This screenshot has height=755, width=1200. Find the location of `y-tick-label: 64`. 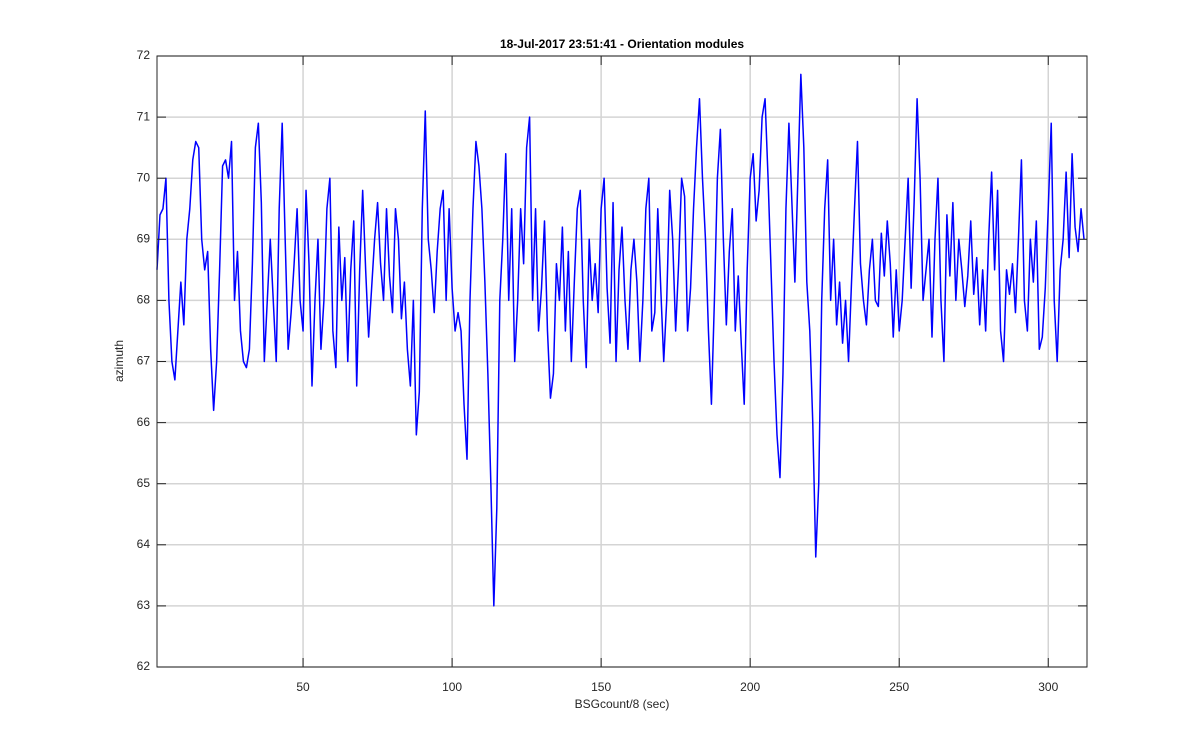

y-tick-label: 64 is located at coordinates (144, 544).